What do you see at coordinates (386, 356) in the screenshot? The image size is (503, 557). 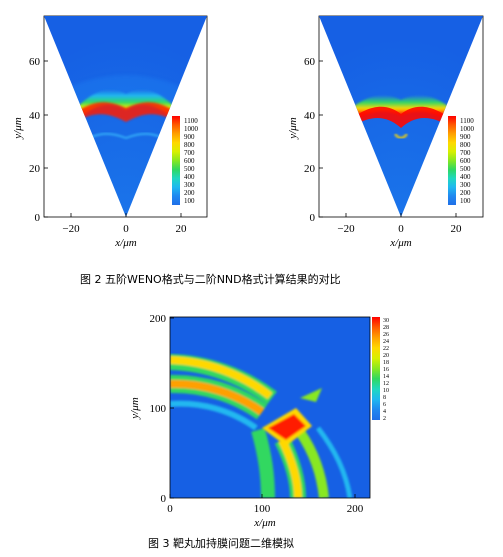 I see `legend-label: 20` at bounding box center [386, 356].